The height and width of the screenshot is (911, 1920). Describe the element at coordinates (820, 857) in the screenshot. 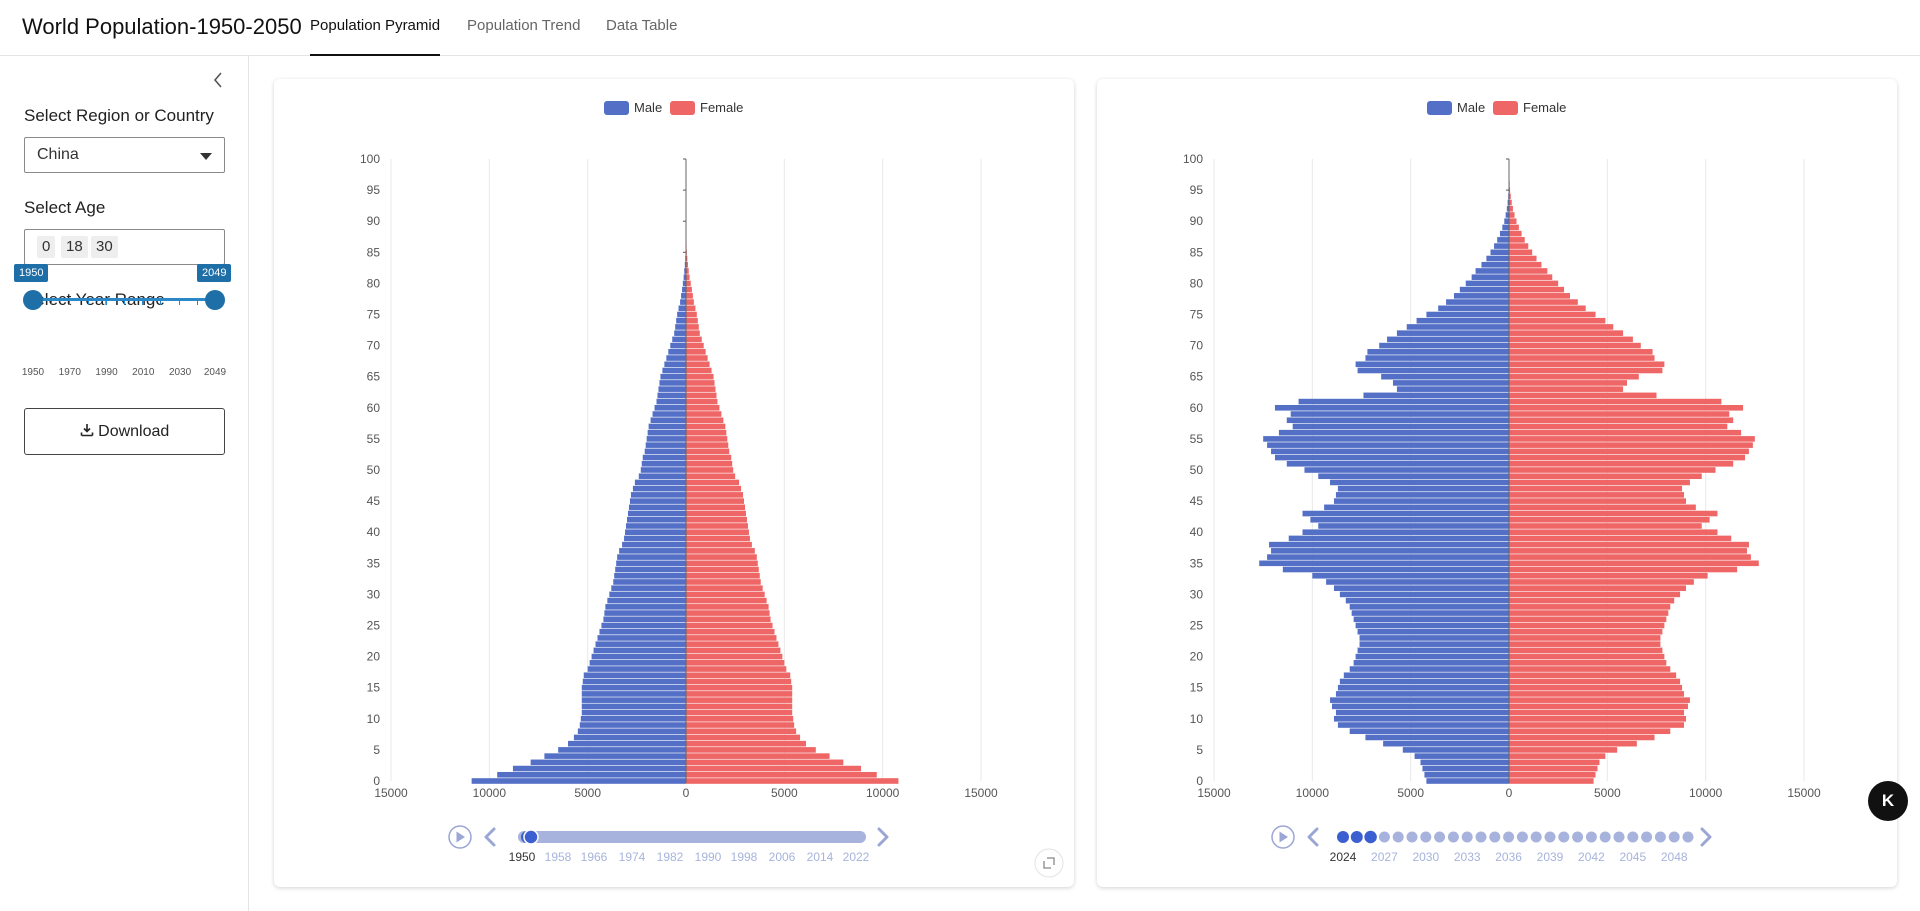

I see `timeline-label: 2014` at that location.